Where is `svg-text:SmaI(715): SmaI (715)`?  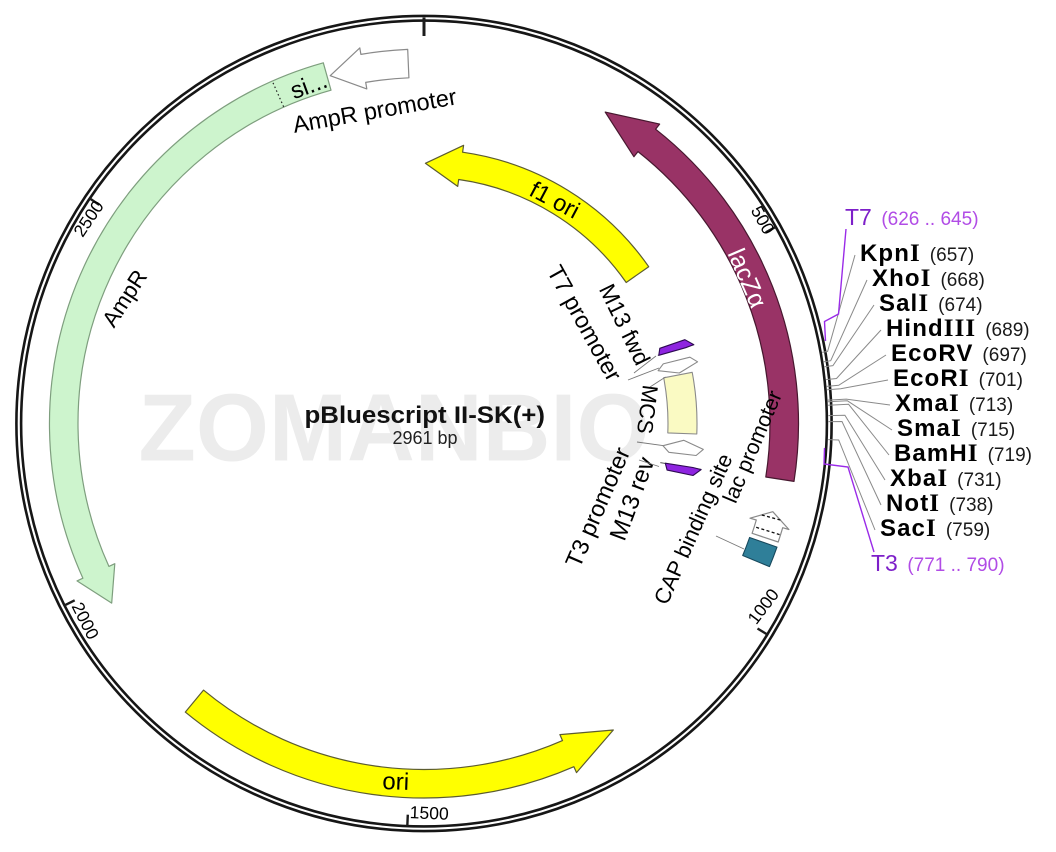
svg-text:SmaI(715): SmaI (715) is located at coordinates (956, 428).